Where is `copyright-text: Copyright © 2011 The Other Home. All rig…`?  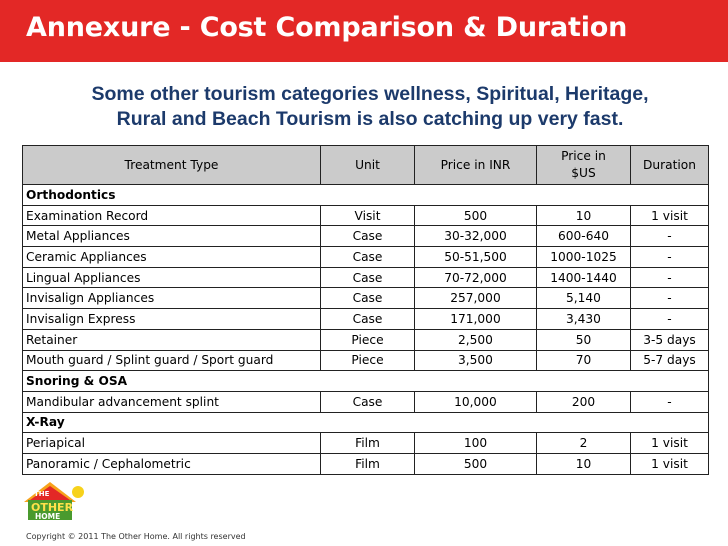 copyright-text: Copyright © 2011 The Other Home. All rig… is located at coordinates (136, 536).